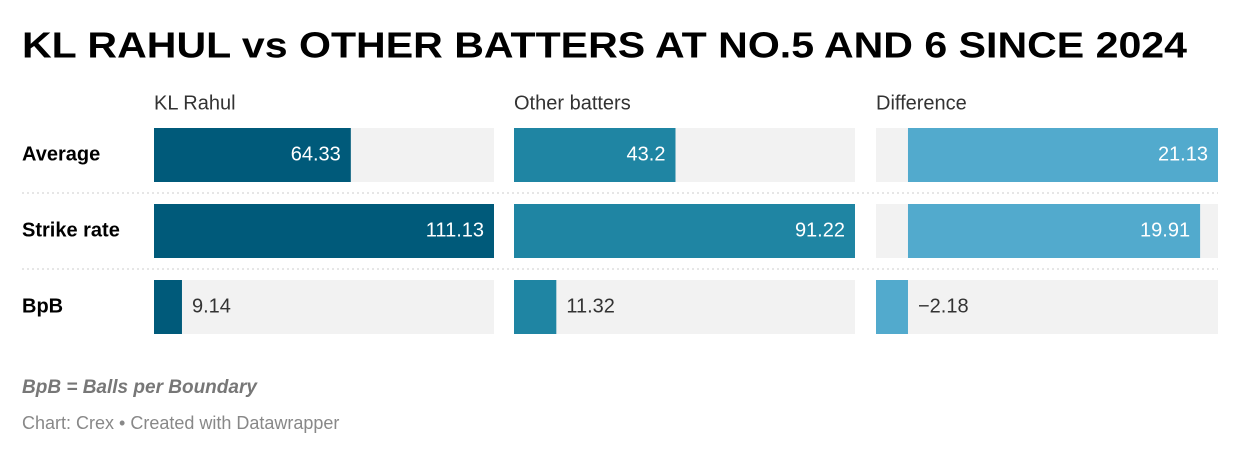  What do you see at coordinates (180, 423) in the screenshot?
I see `source: Chart: Crex • Created with Datawrapper` at bounding box center [180, 423].